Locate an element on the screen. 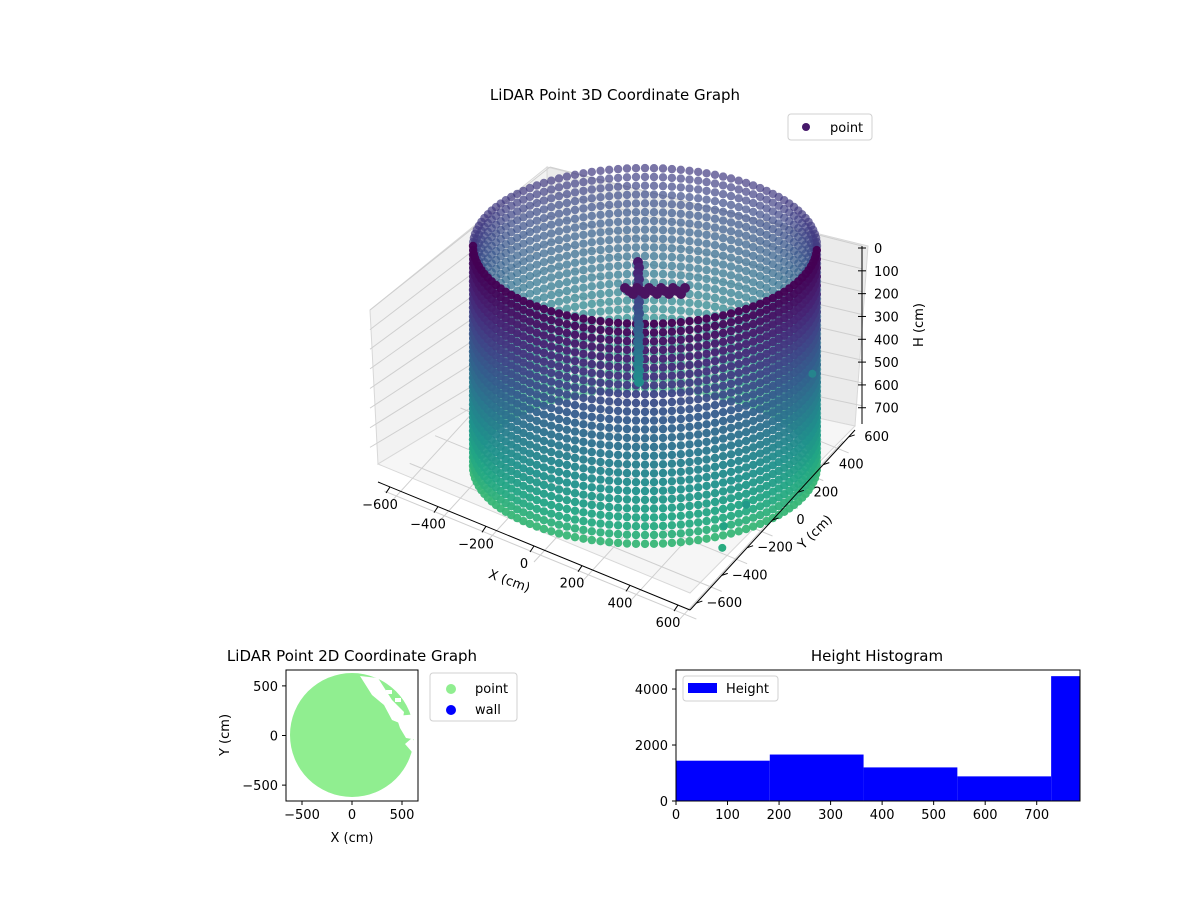 Image resolution: width=1200 pixels, height=900 pixels. x-tick-label-hist: 400 is located at coordinates (882, 815).